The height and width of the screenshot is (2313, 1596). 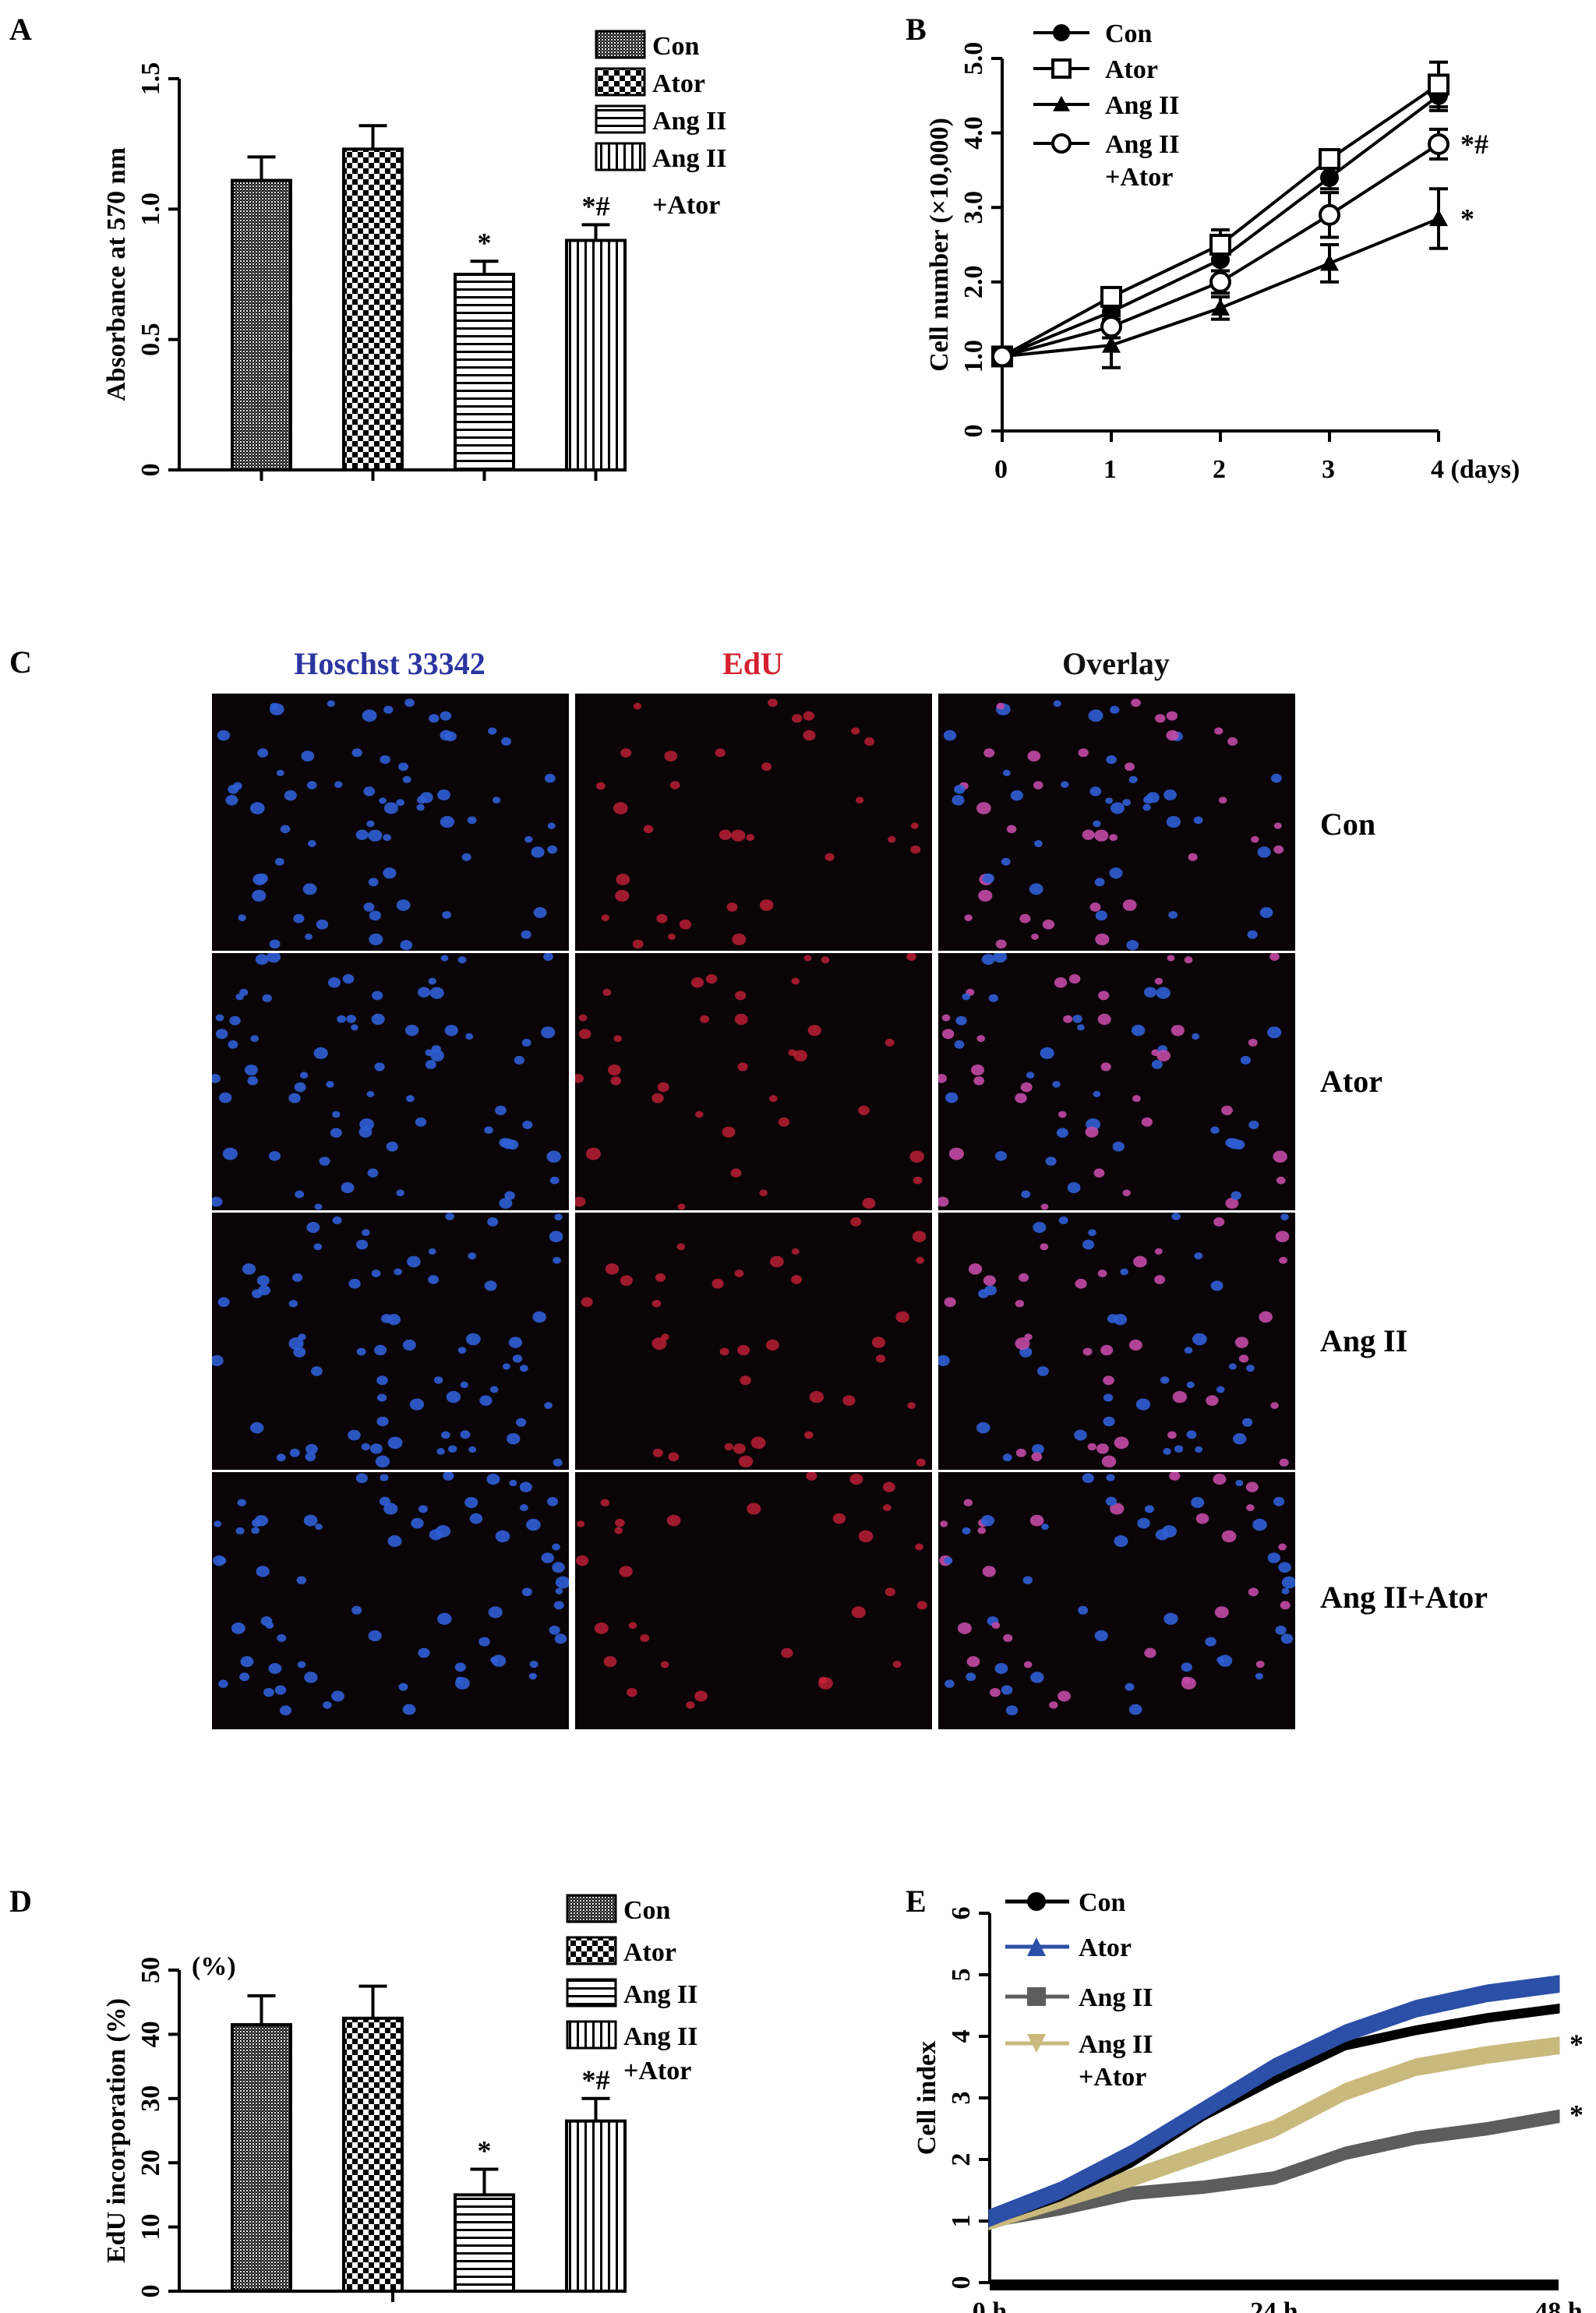 I want to click on legend-swatch, so click(x=591, y=1993).